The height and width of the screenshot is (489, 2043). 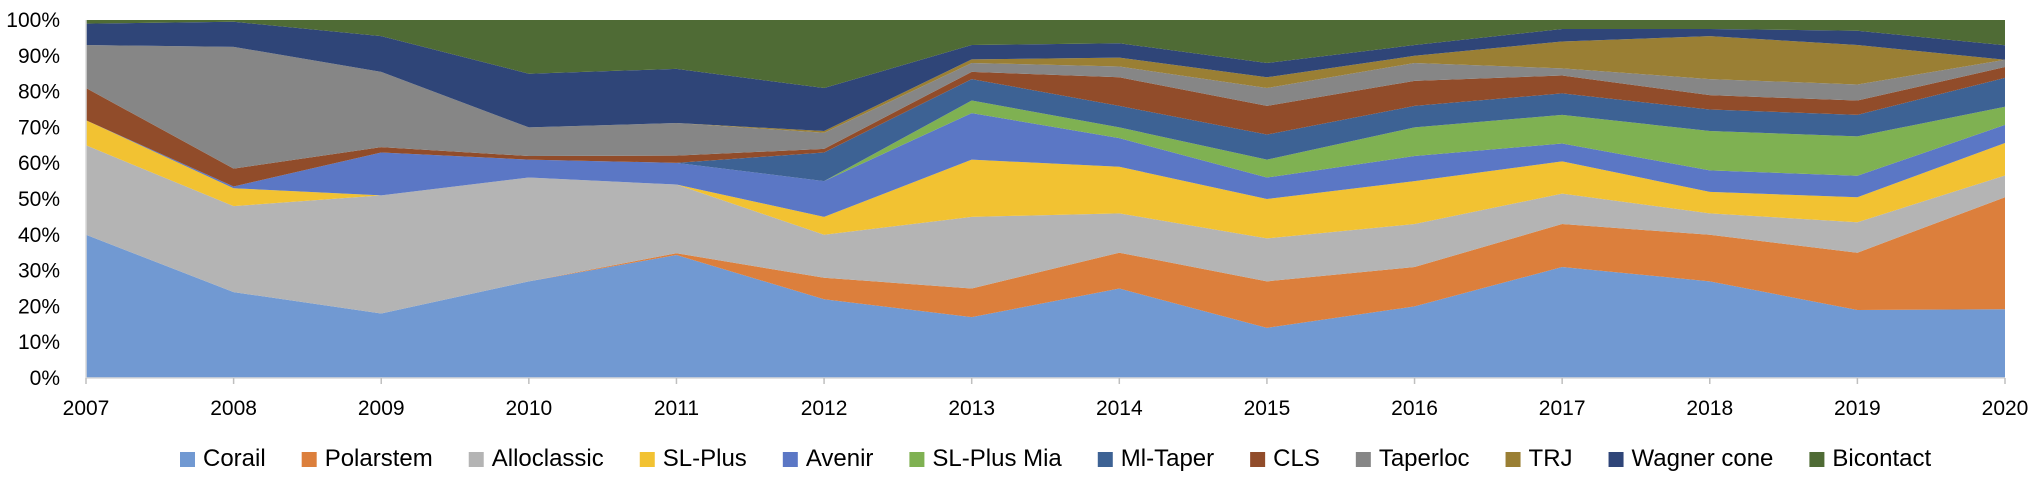 I want to click on legend-label: Polarstem, so click(x=379, y=458).